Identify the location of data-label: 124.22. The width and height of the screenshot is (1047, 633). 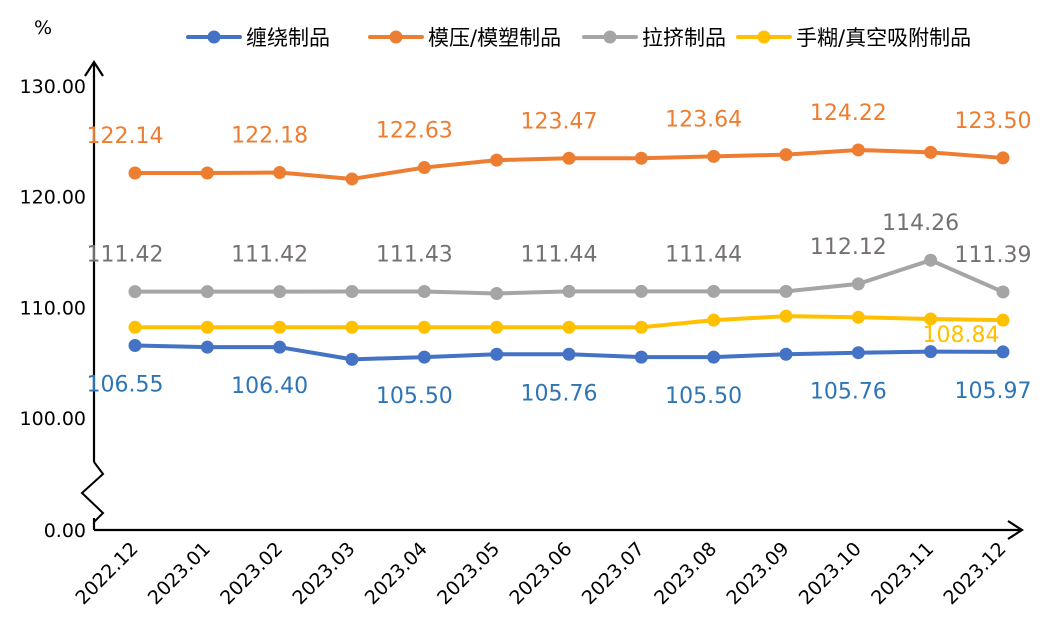
(848, 113).